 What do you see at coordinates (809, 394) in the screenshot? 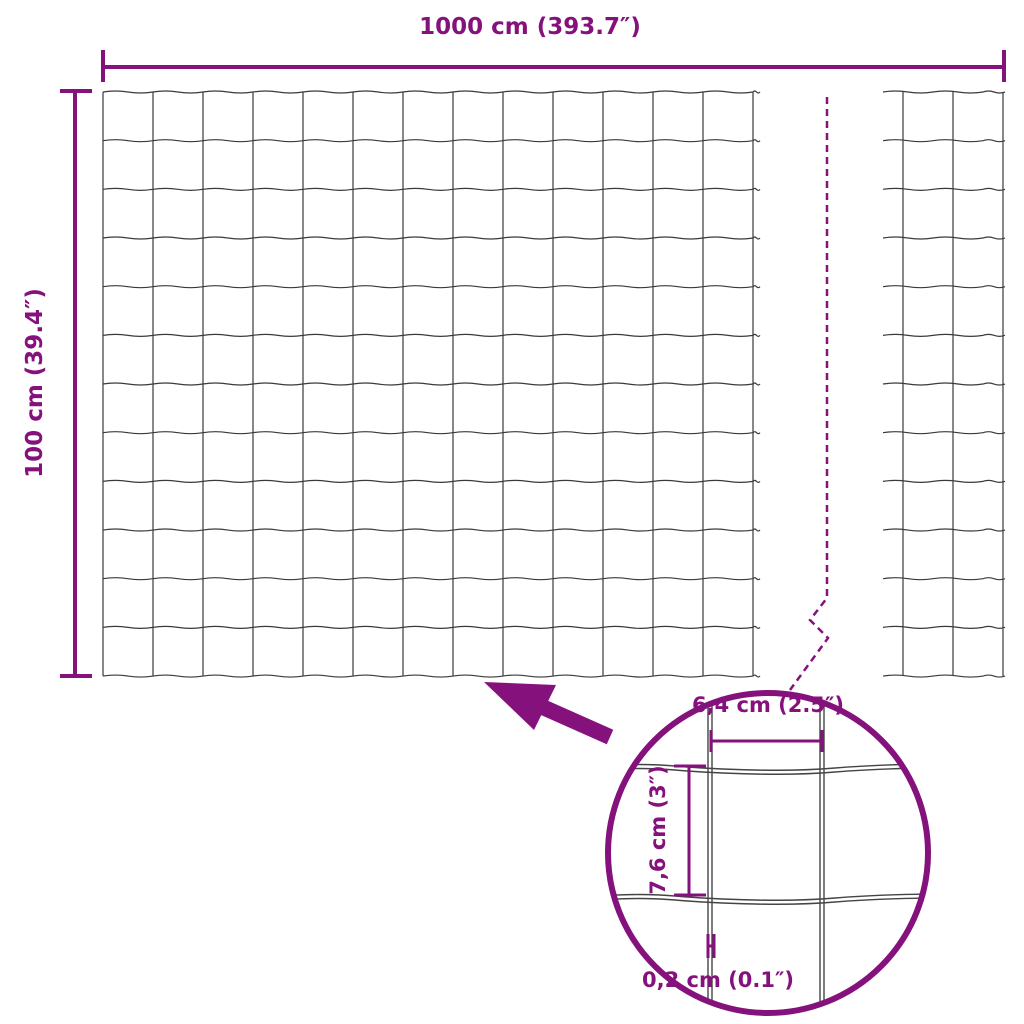
I see `roll-break-line` at bounding box center [809, 394].